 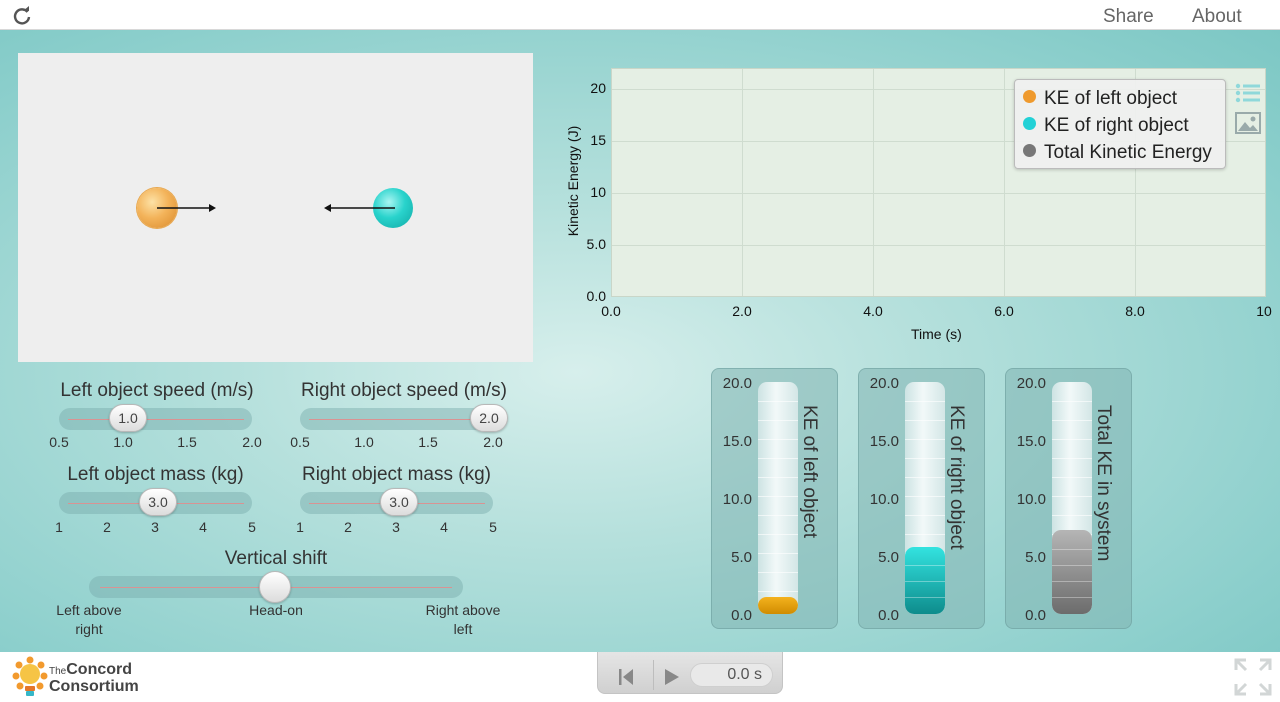 What do you see at coordinates (598, 88) in the screenshot?
I see `y-tick-label: 20` at bounding box center [598, 88].